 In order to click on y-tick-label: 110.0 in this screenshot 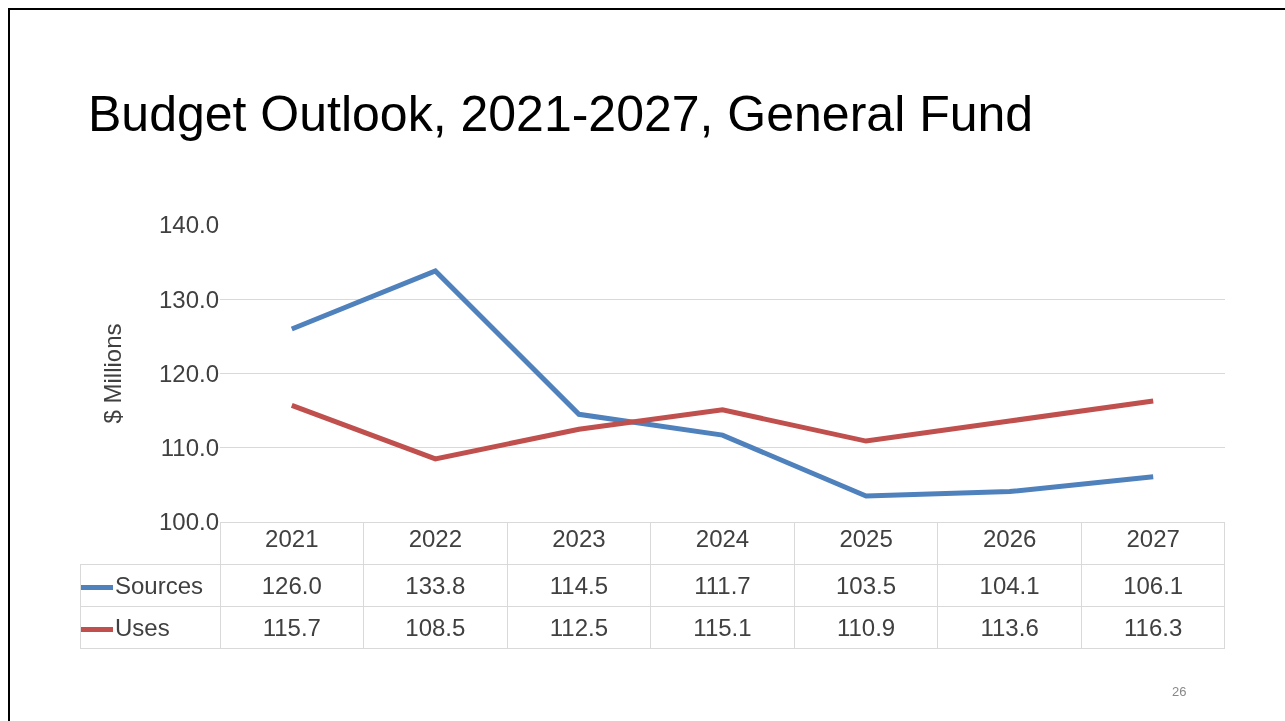, I will do `click(189, 448)`.